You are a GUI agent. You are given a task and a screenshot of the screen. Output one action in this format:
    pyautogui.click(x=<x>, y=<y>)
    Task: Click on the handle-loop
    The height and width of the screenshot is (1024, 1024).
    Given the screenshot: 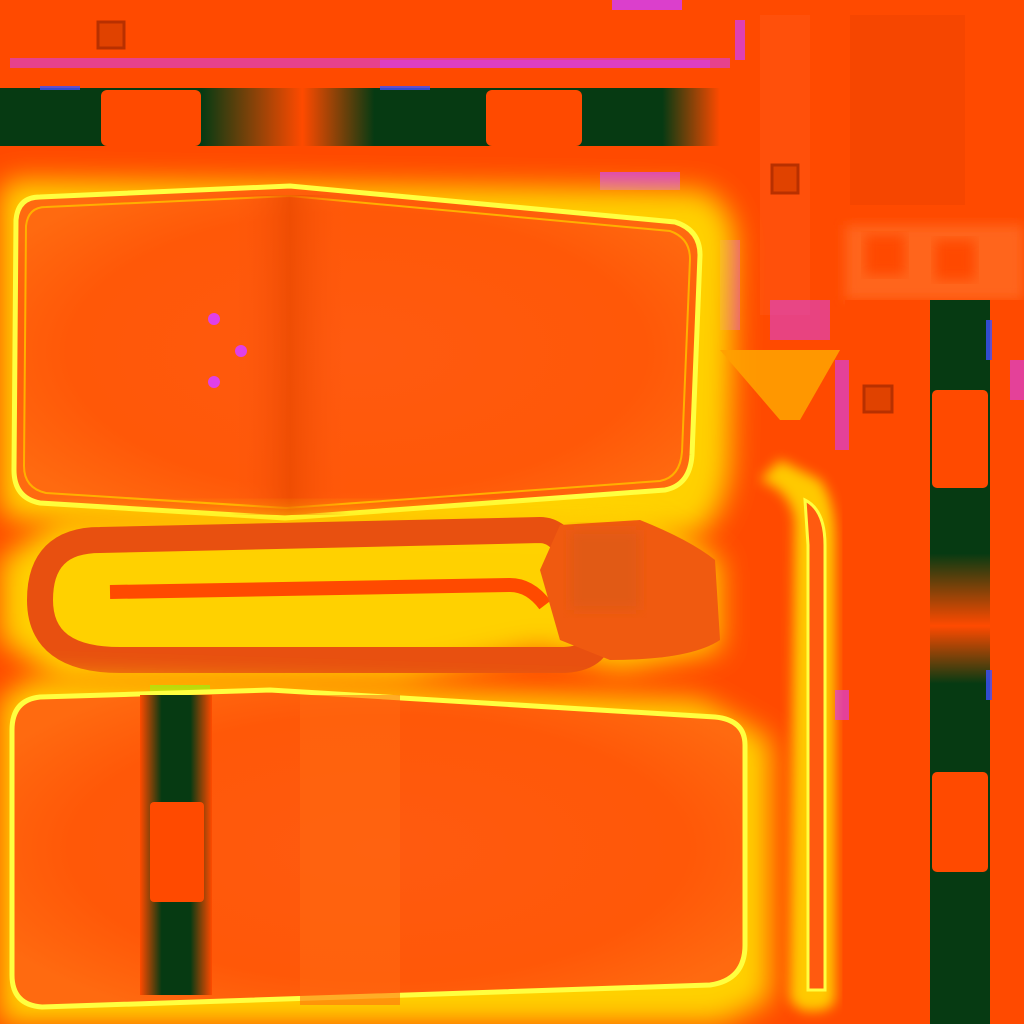 What is the action you would take?
    pyautogui.click(x=360, y=604)
    